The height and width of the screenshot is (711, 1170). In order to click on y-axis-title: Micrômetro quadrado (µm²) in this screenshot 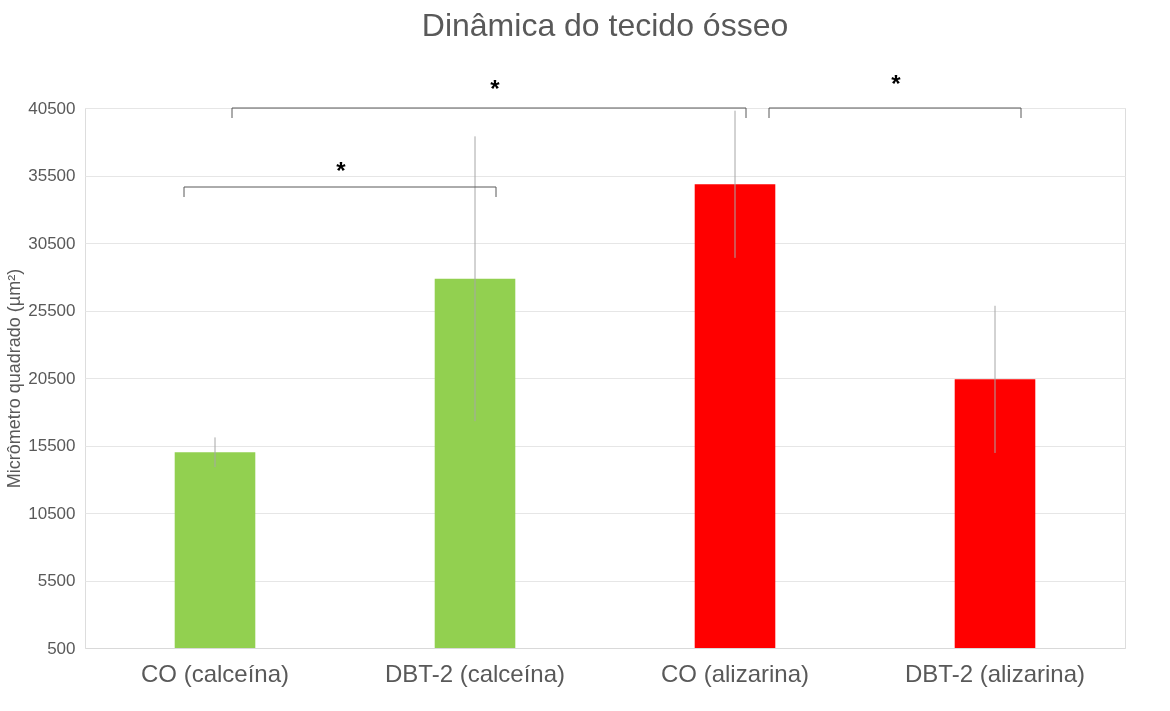, I will do `click(14, 378)`.